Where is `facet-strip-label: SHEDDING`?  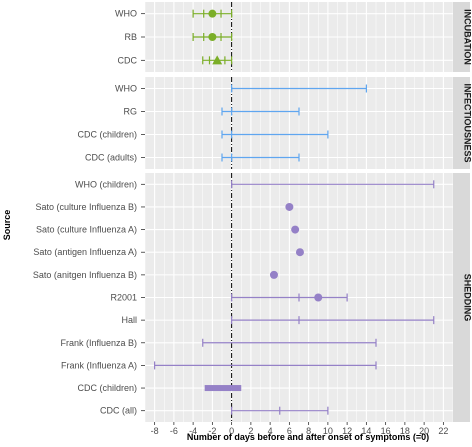
facet-strip-label: SHEDDING is located at coordinates (467, 298).